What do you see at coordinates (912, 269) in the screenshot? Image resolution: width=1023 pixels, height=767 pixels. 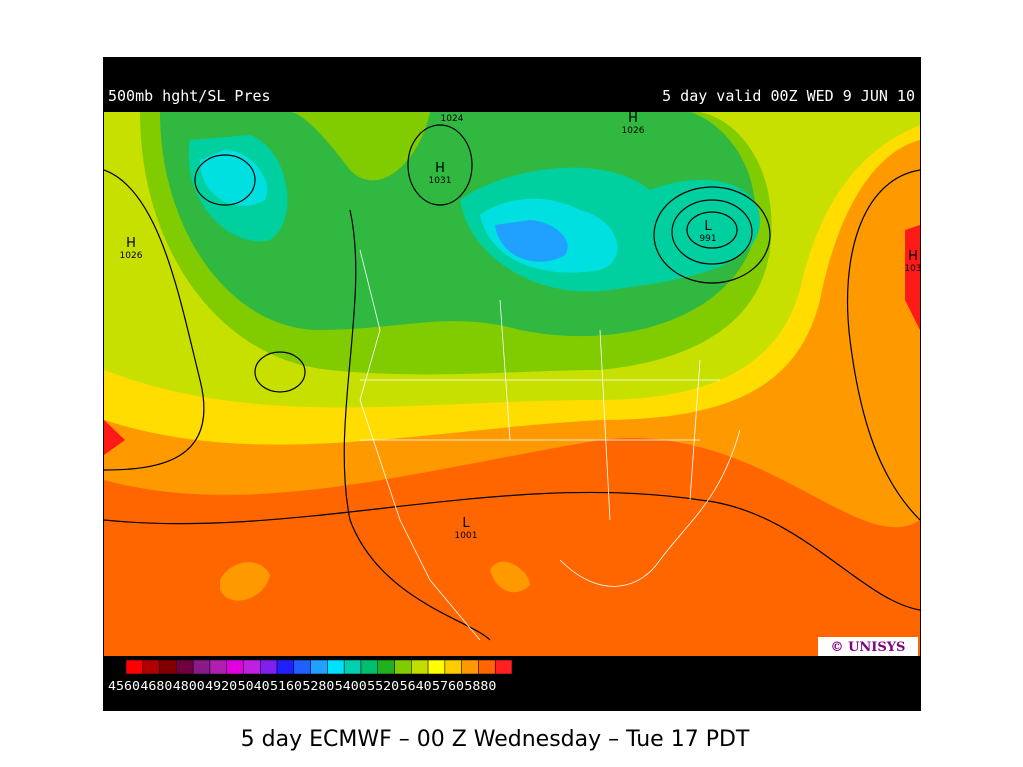 I see `pressure-value: 103` at bounding box center [912, 269].